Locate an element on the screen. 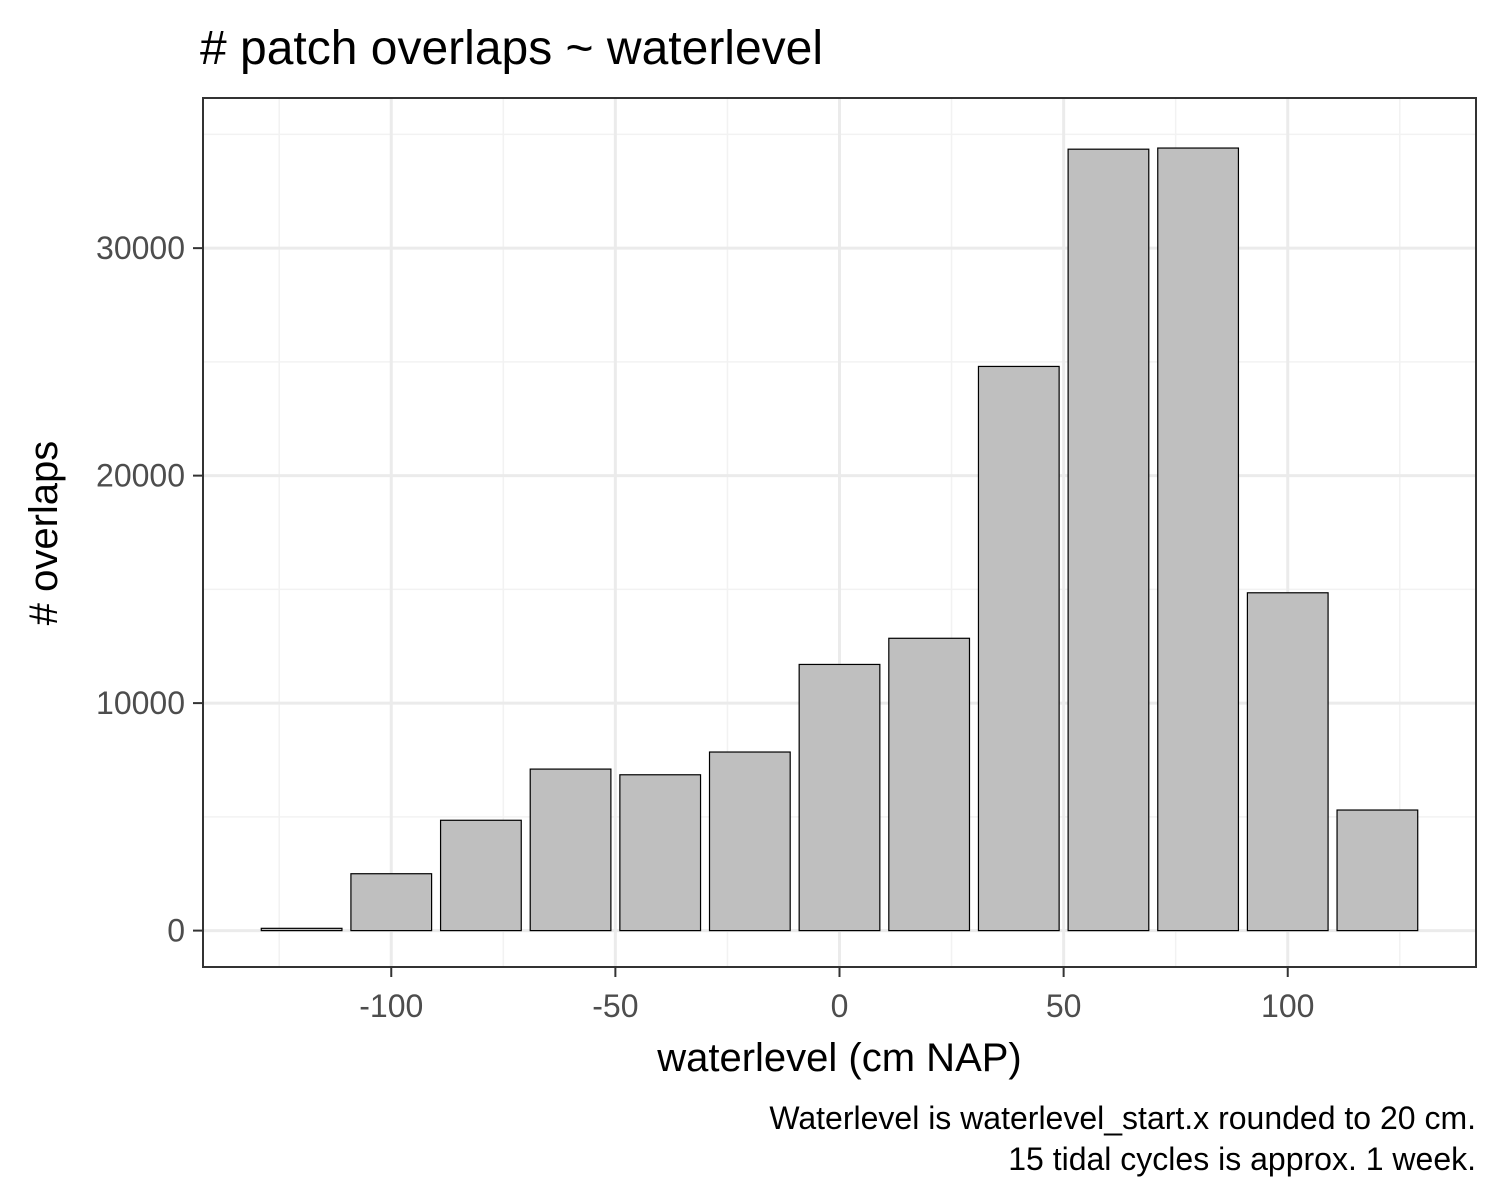 The width and height of the screenshot is (1500, 1200). x-axis: -100 -50 0 50 100 is located at coordinates (836, 995).